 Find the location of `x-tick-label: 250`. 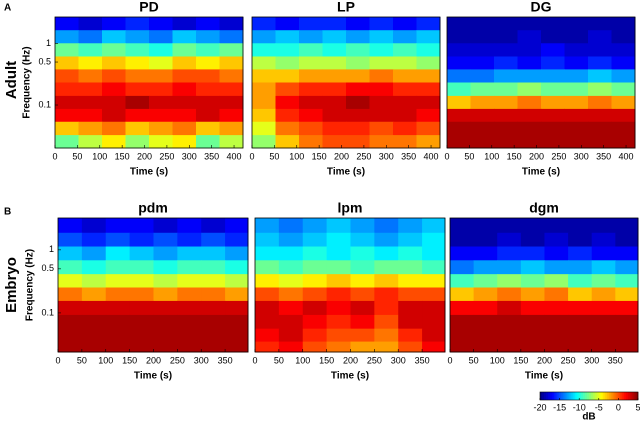

x-tick-label: 250 is located at coordinates (166, 156).